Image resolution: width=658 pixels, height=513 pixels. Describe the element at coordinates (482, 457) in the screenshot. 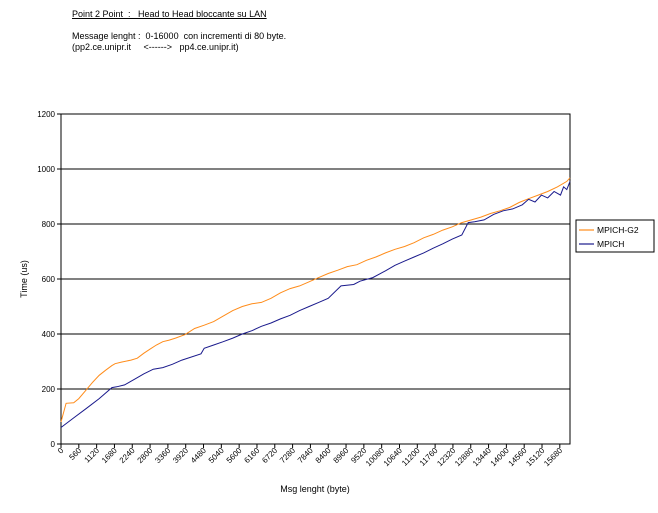

I see `x-tick-label: 13440` at that location.